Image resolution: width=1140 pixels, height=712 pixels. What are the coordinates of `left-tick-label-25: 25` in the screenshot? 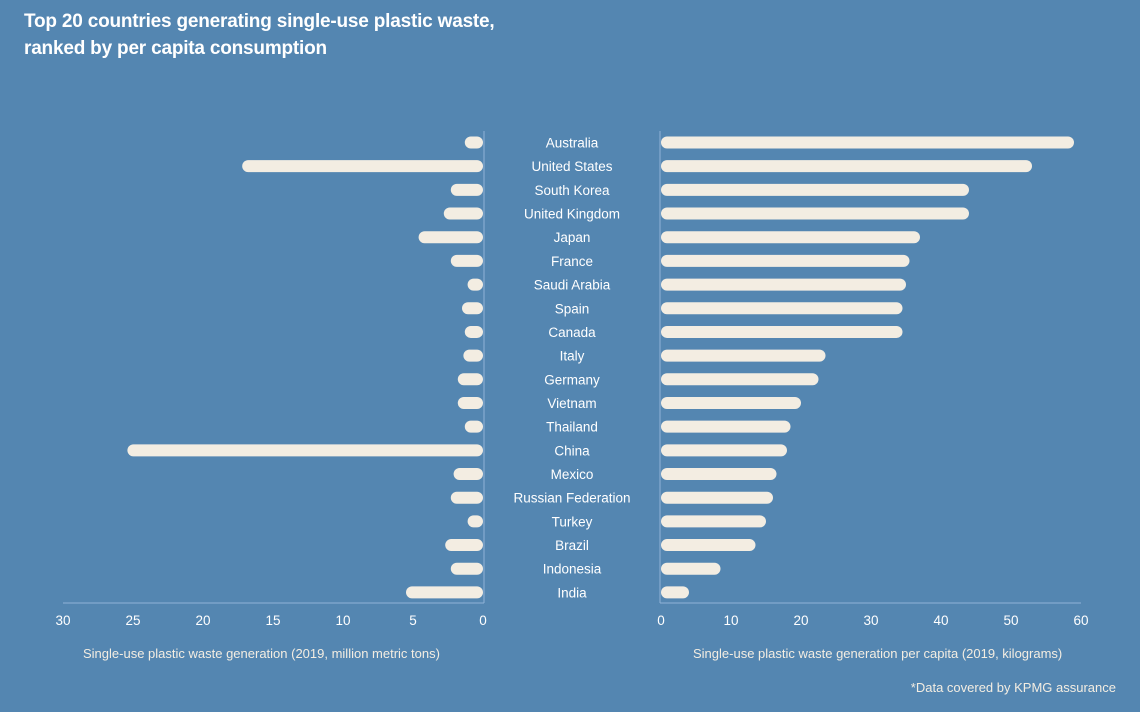 It's located at (132, 620).